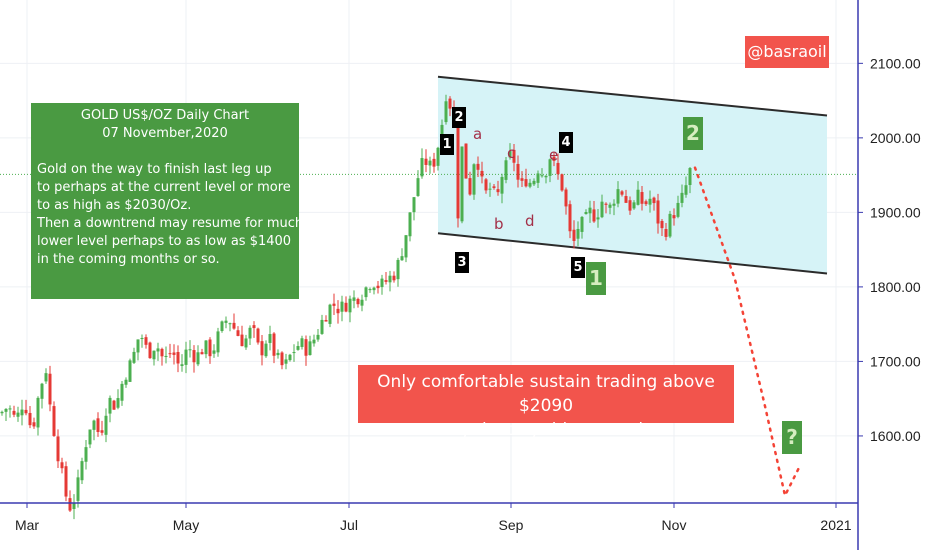 This screenshot has width=932, height=550. Describe the element at coordinates (554, 155) in the screenshot. I see `wave-letter-e: e` at that location.